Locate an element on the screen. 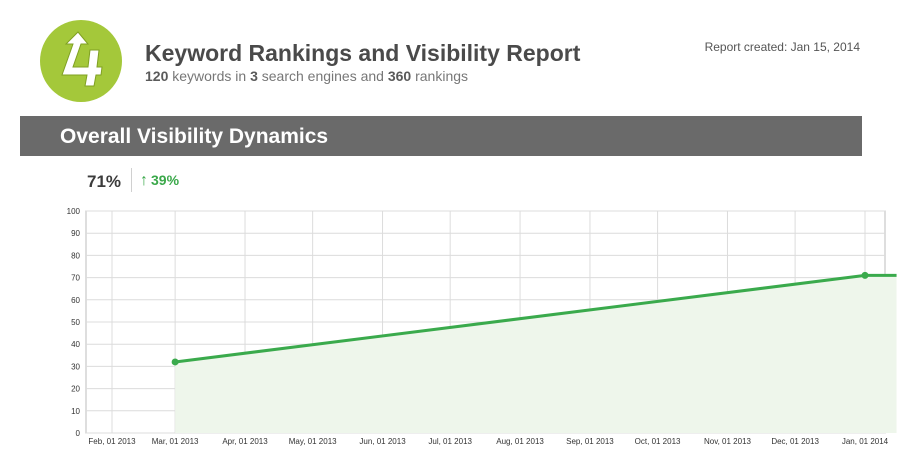  report-title: Keyword Rankings and Visibility Report is located at coordinates (363, 53).